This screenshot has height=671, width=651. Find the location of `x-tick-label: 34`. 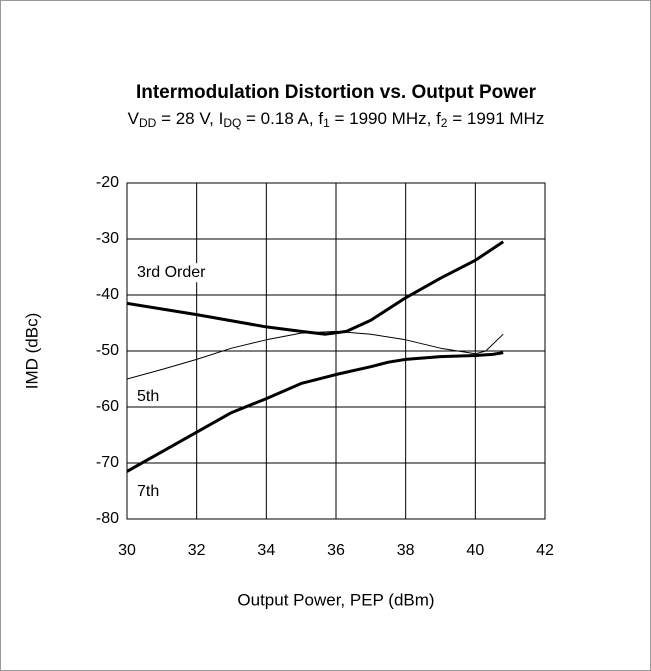

x-tick-label: 34 is located at coordinates (266, 550).